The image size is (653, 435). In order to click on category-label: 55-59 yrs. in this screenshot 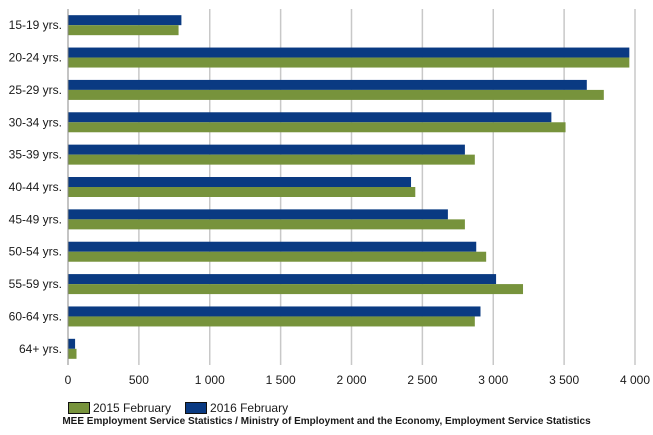, I will do `click(35, 284)`.